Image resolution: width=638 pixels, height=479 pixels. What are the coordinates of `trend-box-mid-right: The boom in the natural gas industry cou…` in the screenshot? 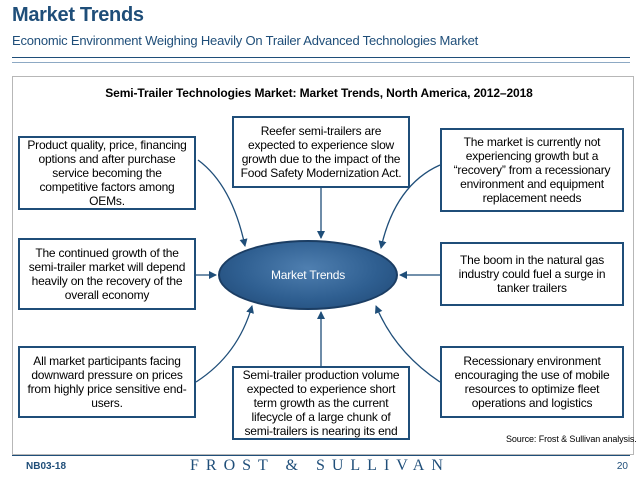 It's located at (532, 274).